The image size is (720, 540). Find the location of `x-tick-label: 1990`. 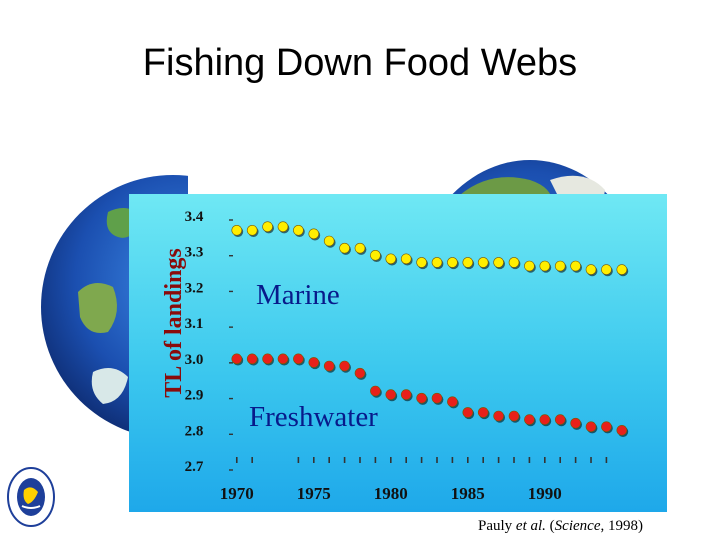

x-tick-label: 1990 is located at coordinates (545, 493).